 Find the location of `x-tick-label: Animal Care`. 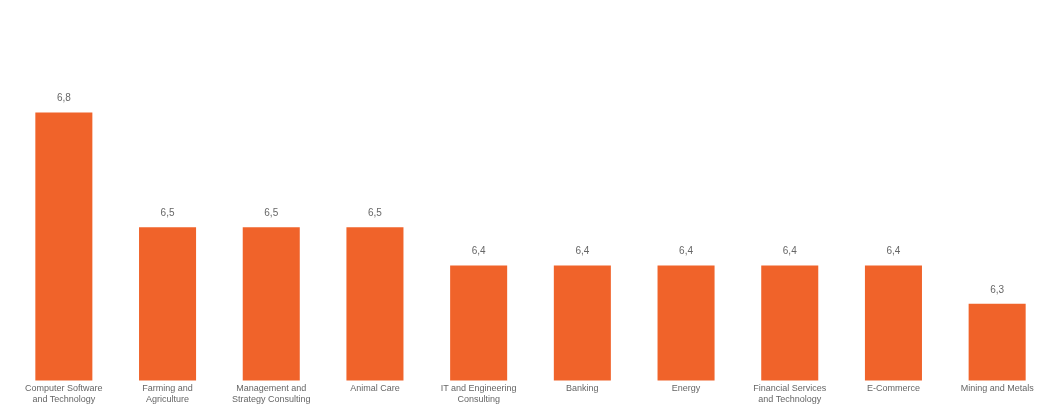

x-tick-label: Animal Care is located at coordinates (375, 388).